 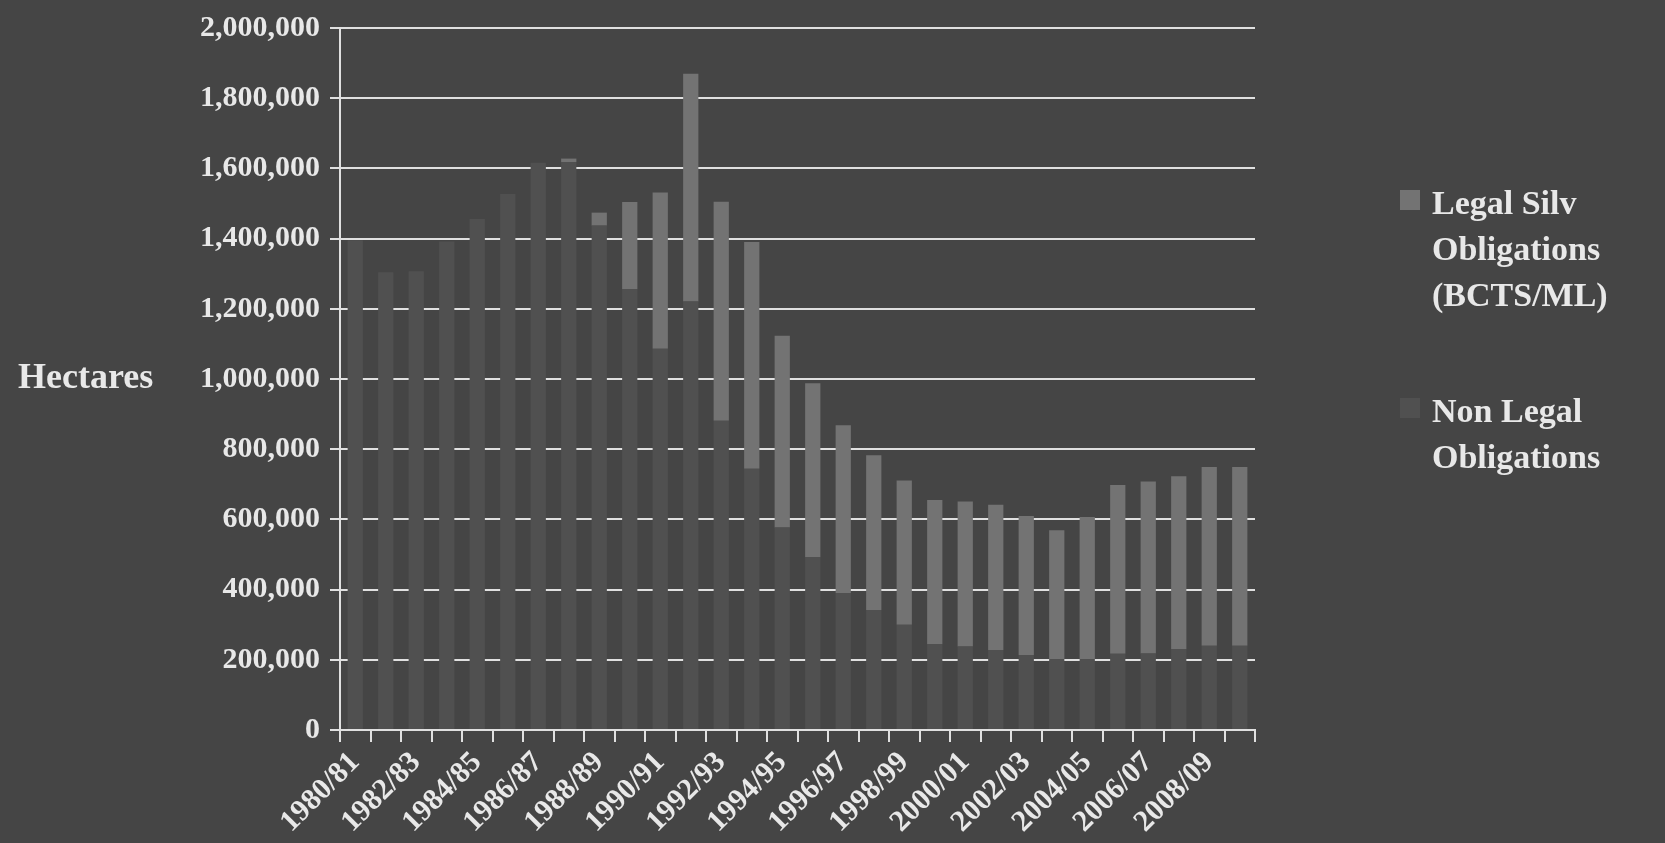 What do you see at coordinates (312, 727) in the screenshot?
I see `y-tick-label: 0` at bounding box center [312, 727].